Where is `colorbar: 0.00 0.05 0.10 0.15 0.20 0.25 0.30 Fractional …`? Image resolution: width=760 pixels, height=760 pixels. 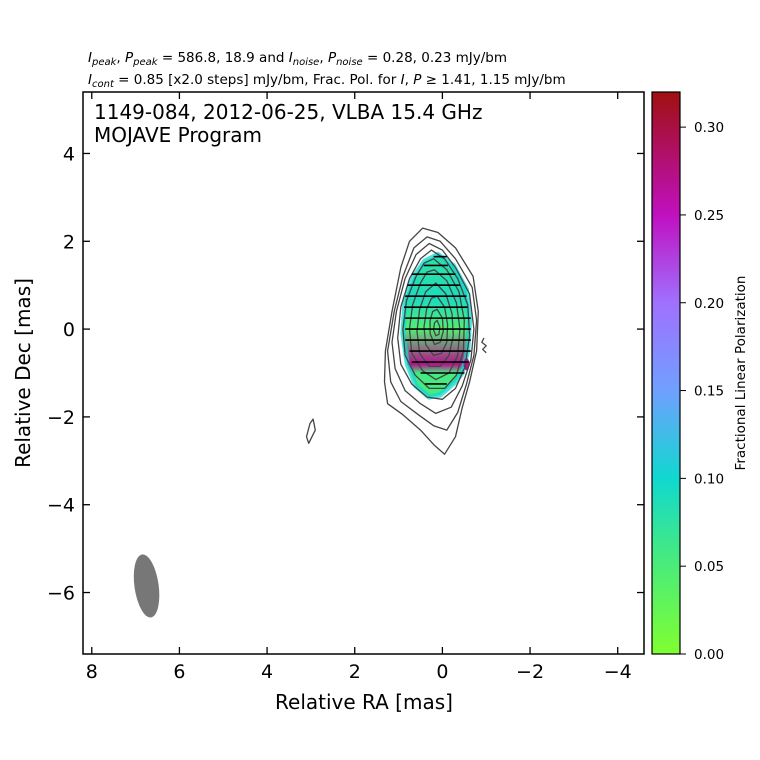 colorbar: 0.00 0.05 0.10 0.15 0.20 0.25 0.30 Fractional … is located at coordinates (700, 377).